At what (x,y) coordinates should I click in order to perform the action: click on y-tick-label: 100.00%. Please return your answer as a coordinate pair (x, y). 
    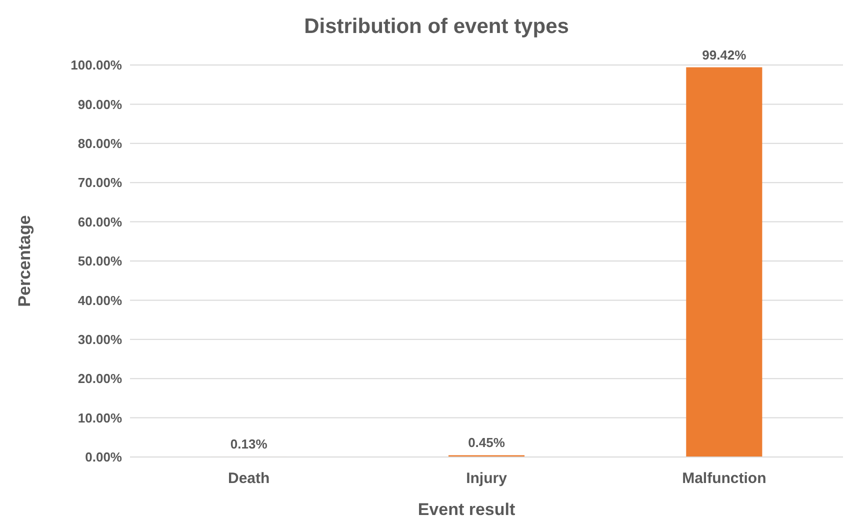
    Looking at the image, I should click on (96, 65).